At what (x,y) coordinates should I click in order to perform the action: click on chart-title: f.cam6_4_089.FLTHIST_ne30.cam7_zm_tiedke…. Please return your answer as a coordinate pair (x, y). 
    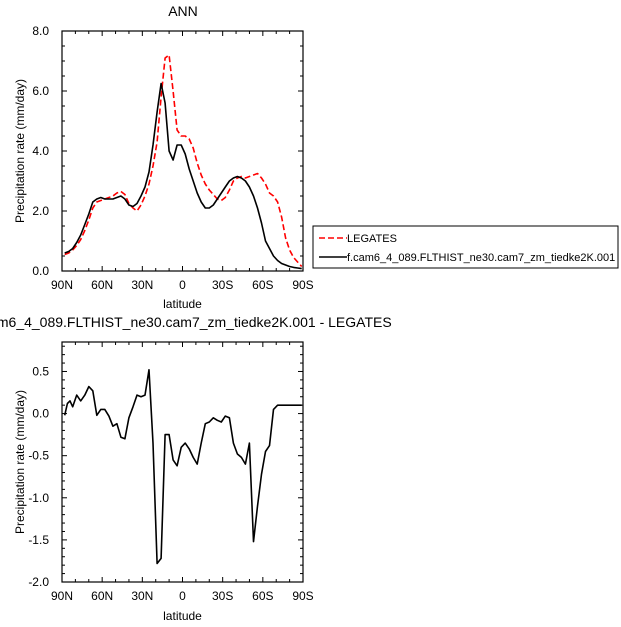
    Looking at the image, I should click on (196, 322).